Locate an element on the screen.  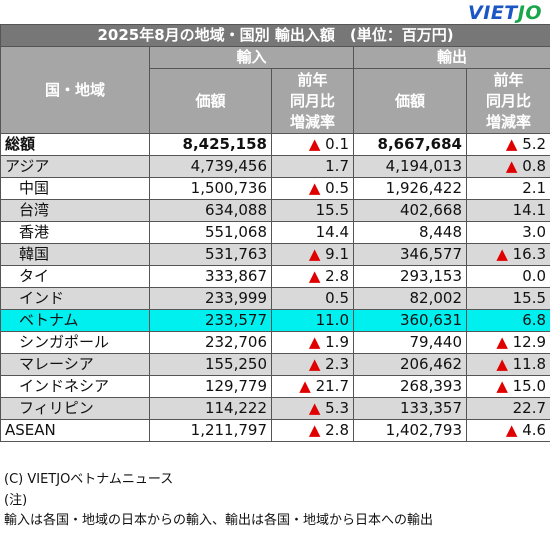
export-yoy: 14.1 is located at coordinates (507, 210).